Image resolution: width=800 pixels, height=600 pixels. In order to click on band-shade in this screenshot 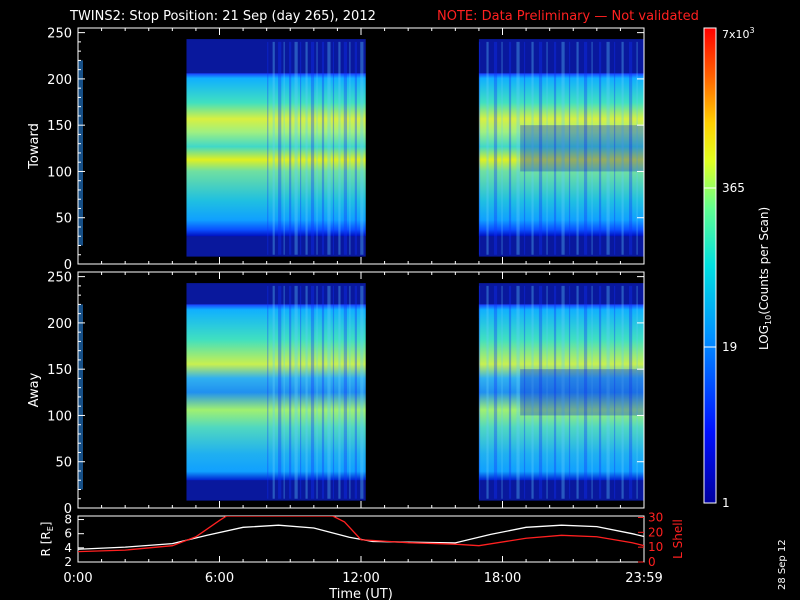, I will do `click(582, 148)`.